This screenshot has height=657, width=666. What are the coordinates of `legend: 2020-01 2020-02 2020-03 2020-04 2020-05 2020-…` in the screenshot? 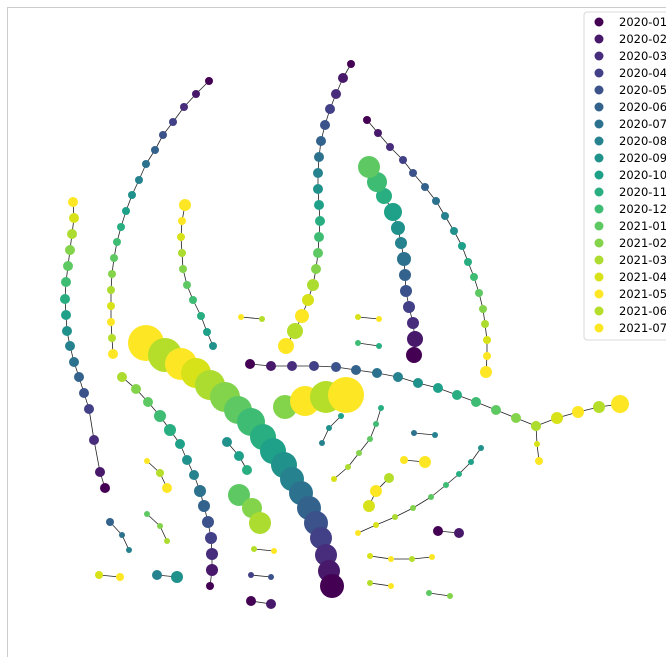 It's located at (624, 176).